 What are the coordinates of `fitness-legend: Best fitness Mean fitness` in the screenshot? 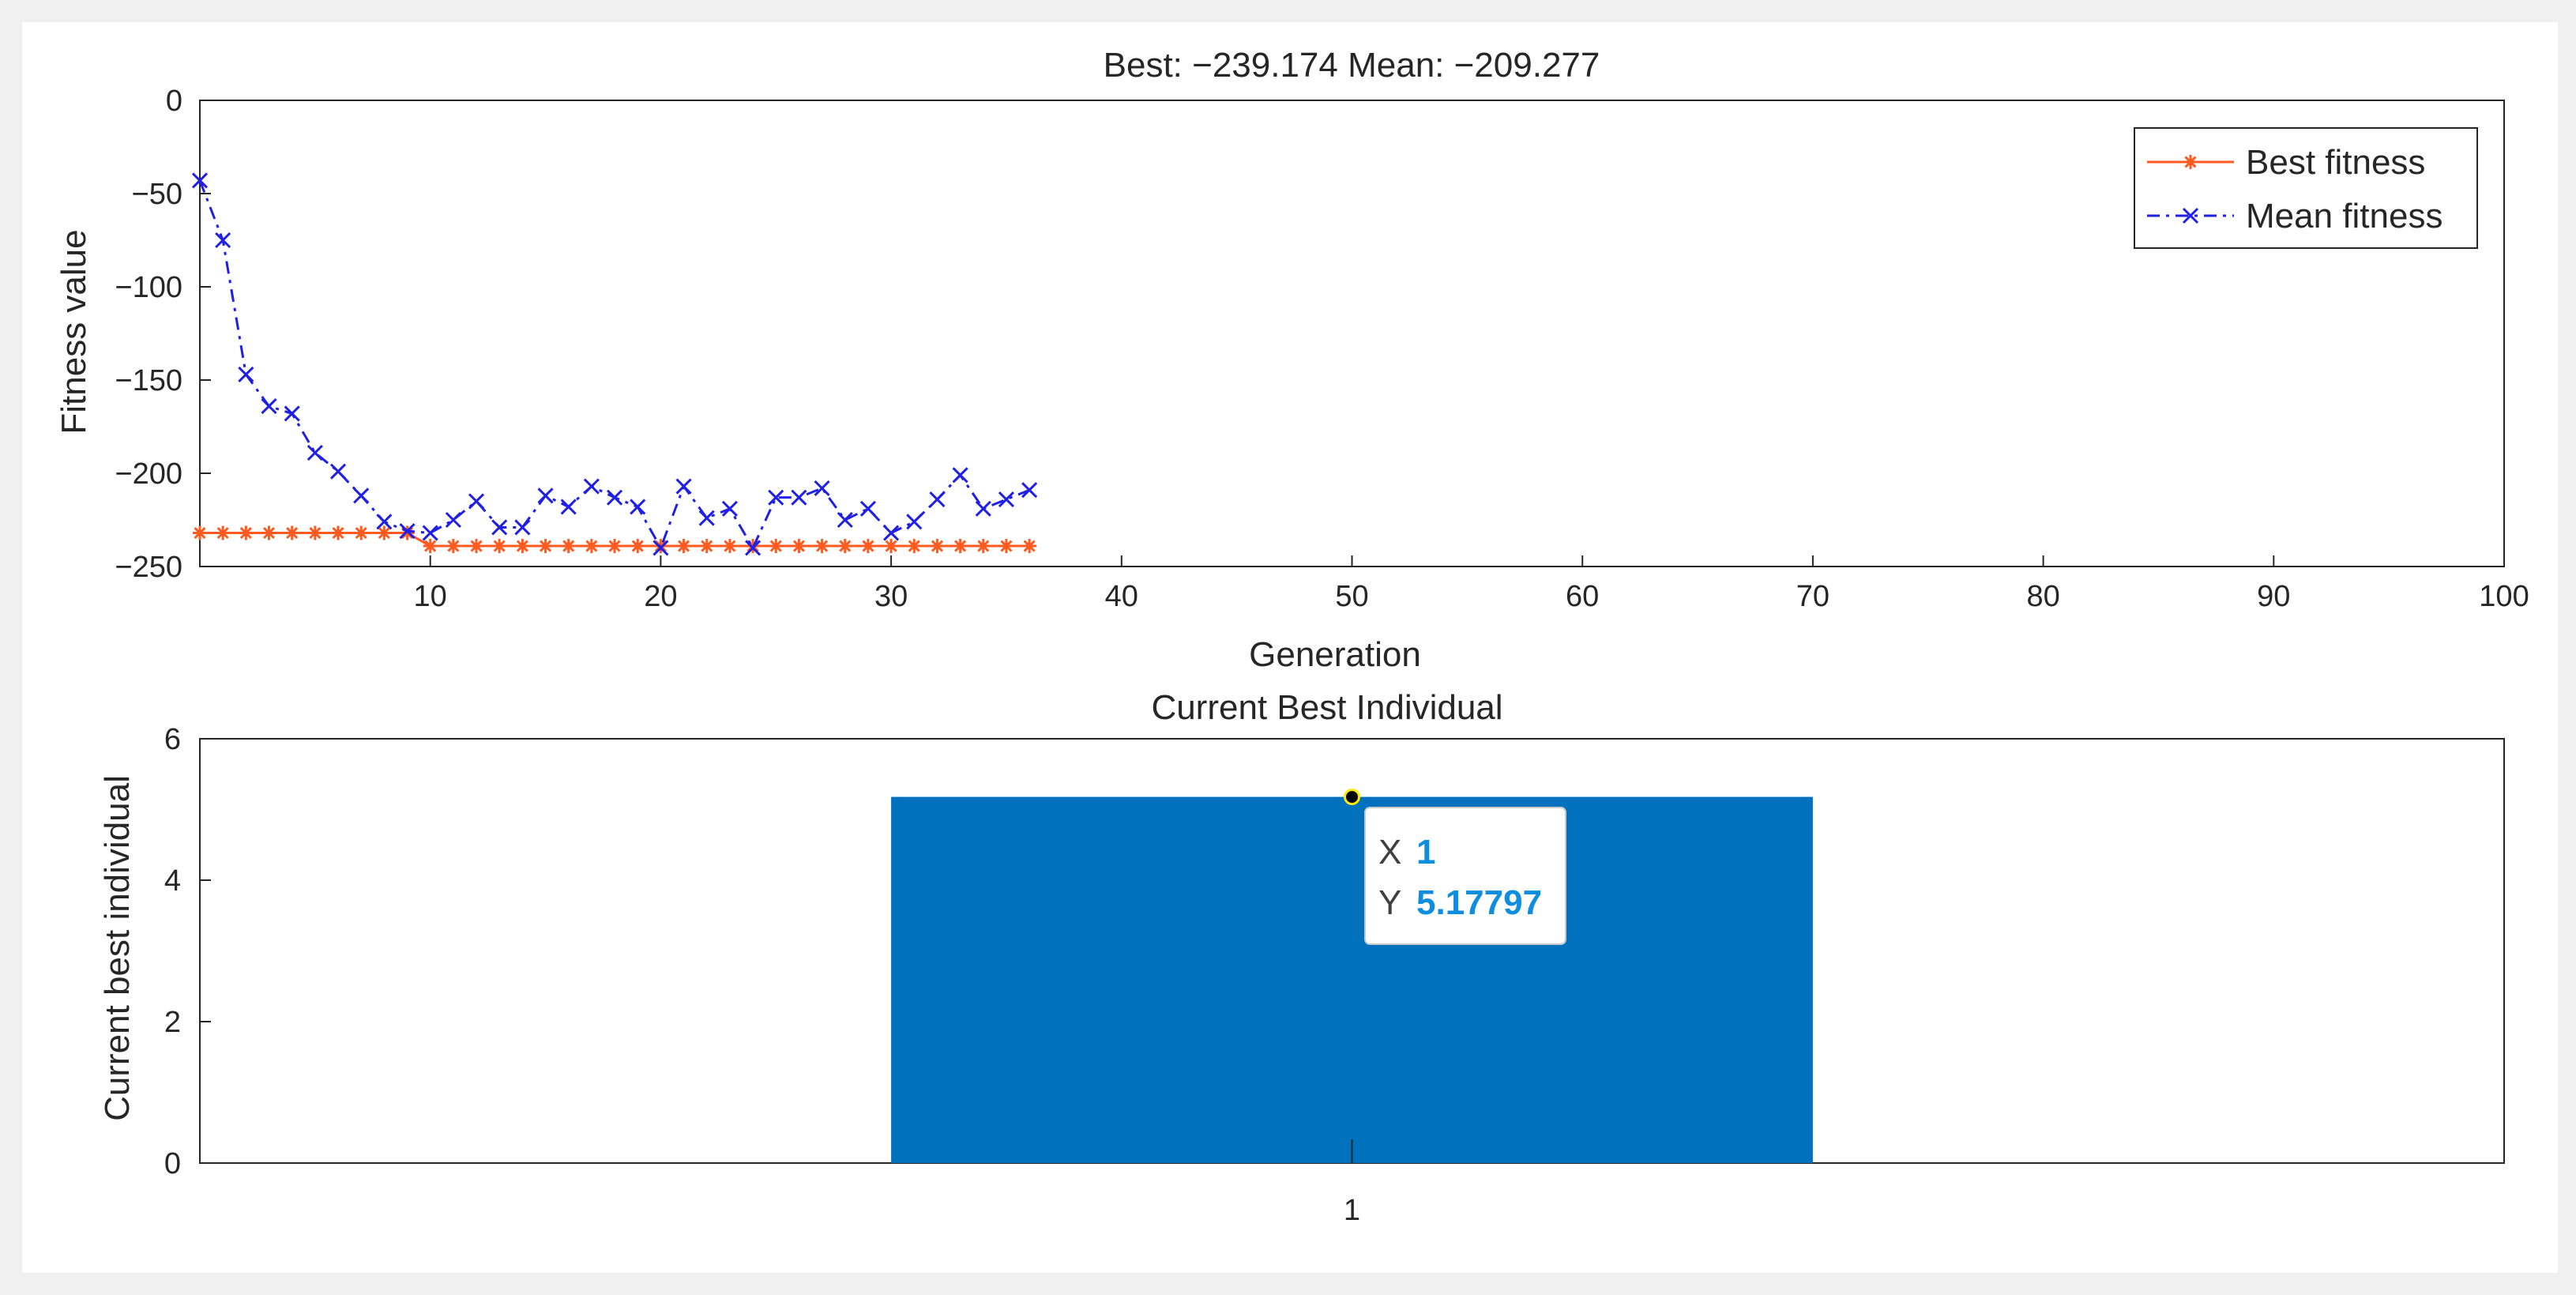 It's located at (2306, 188).